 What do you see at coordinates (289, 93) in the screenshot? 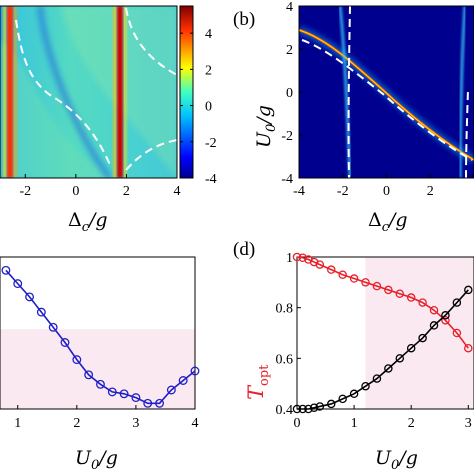
I see `y-tick-label-b: 0` at bounding box center [289, 93].